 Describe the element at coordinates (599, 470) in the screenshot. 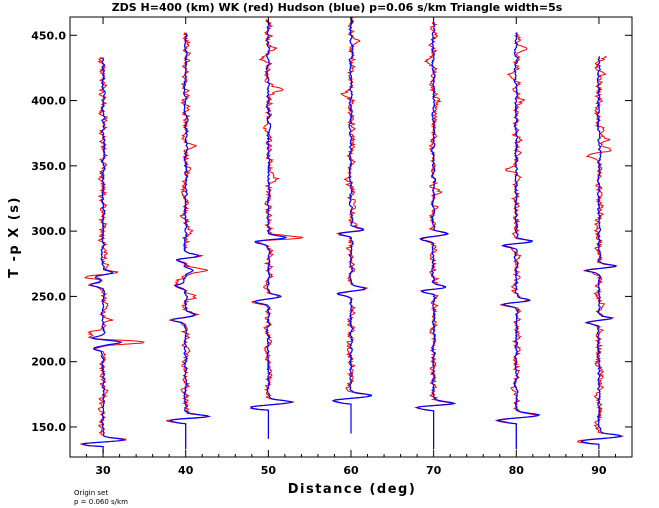

I see `x-tick-label: 90` at that location.